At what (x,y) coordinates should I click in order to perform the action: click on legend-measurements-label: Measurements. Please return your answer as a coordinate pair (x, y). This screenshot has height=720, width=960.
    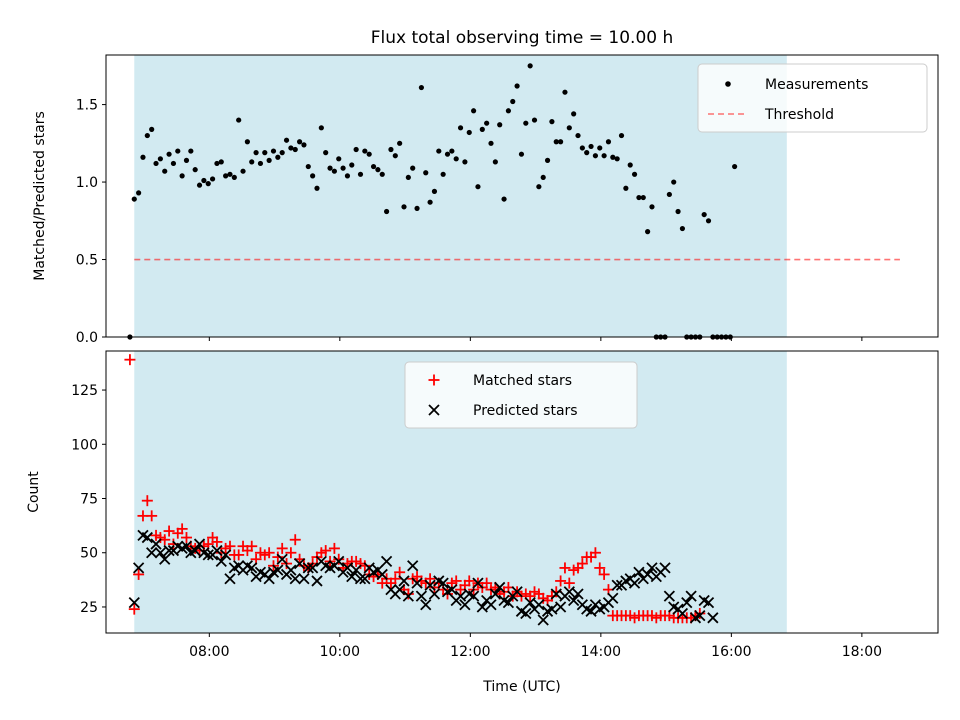
    Looking at the image, I should click on (816, 85).